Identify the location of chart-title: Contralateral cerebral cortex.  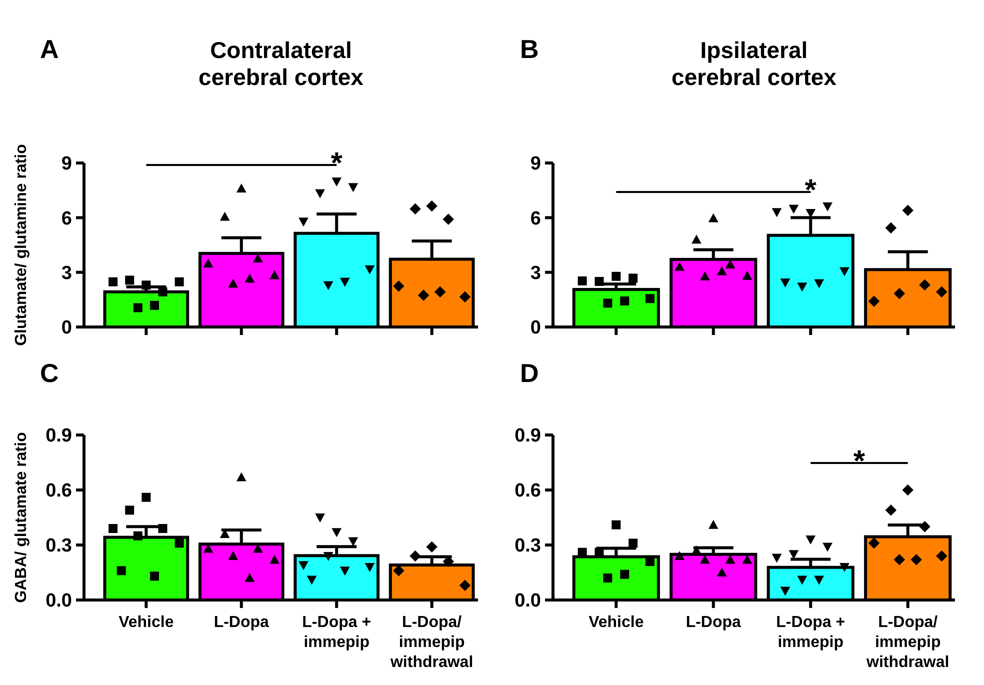
(281, 63).